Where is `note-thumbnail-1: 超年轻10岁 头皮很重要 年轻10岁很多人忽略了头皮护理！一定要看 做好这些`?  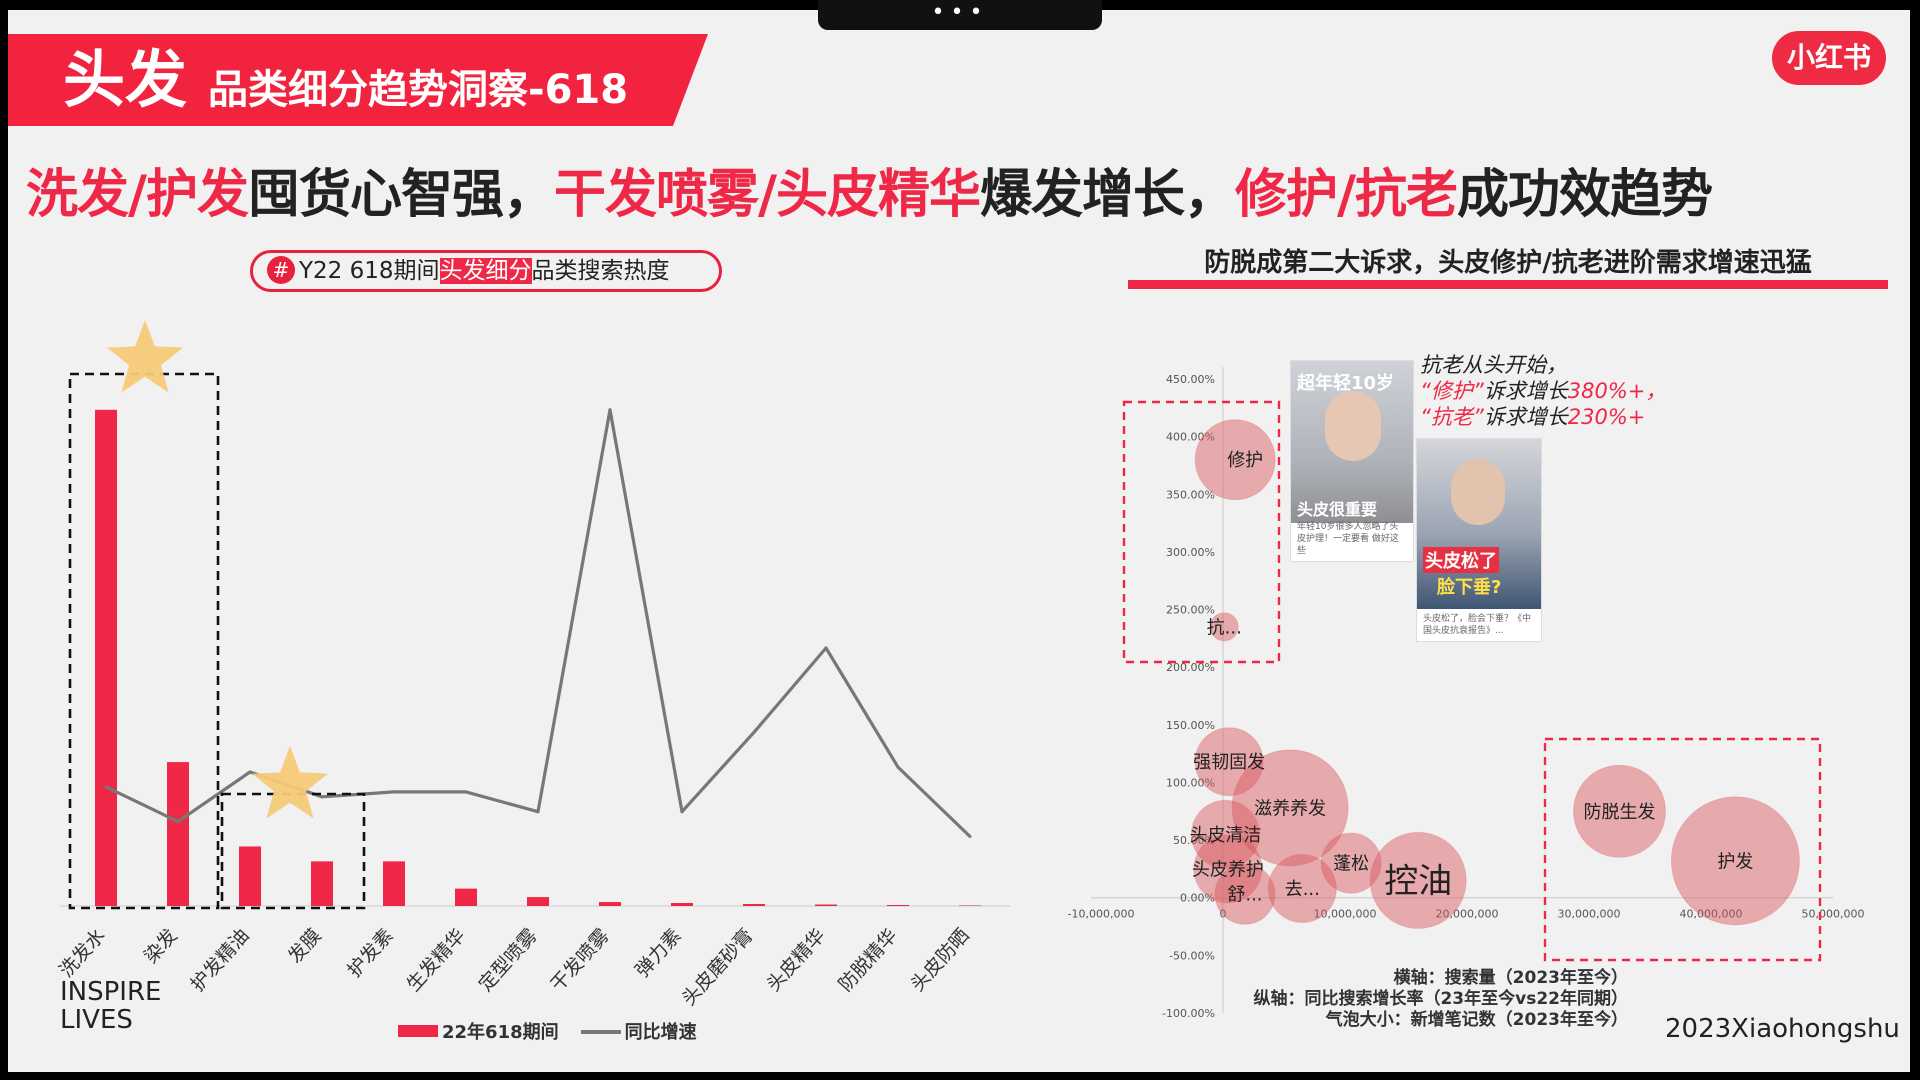 note-thumbnail-1: 超年轻10岁 头皮很重要 年轻10岁很多人忽略了头皮护理！一定要看 做好这些 is located at coordinates (1352, 461).